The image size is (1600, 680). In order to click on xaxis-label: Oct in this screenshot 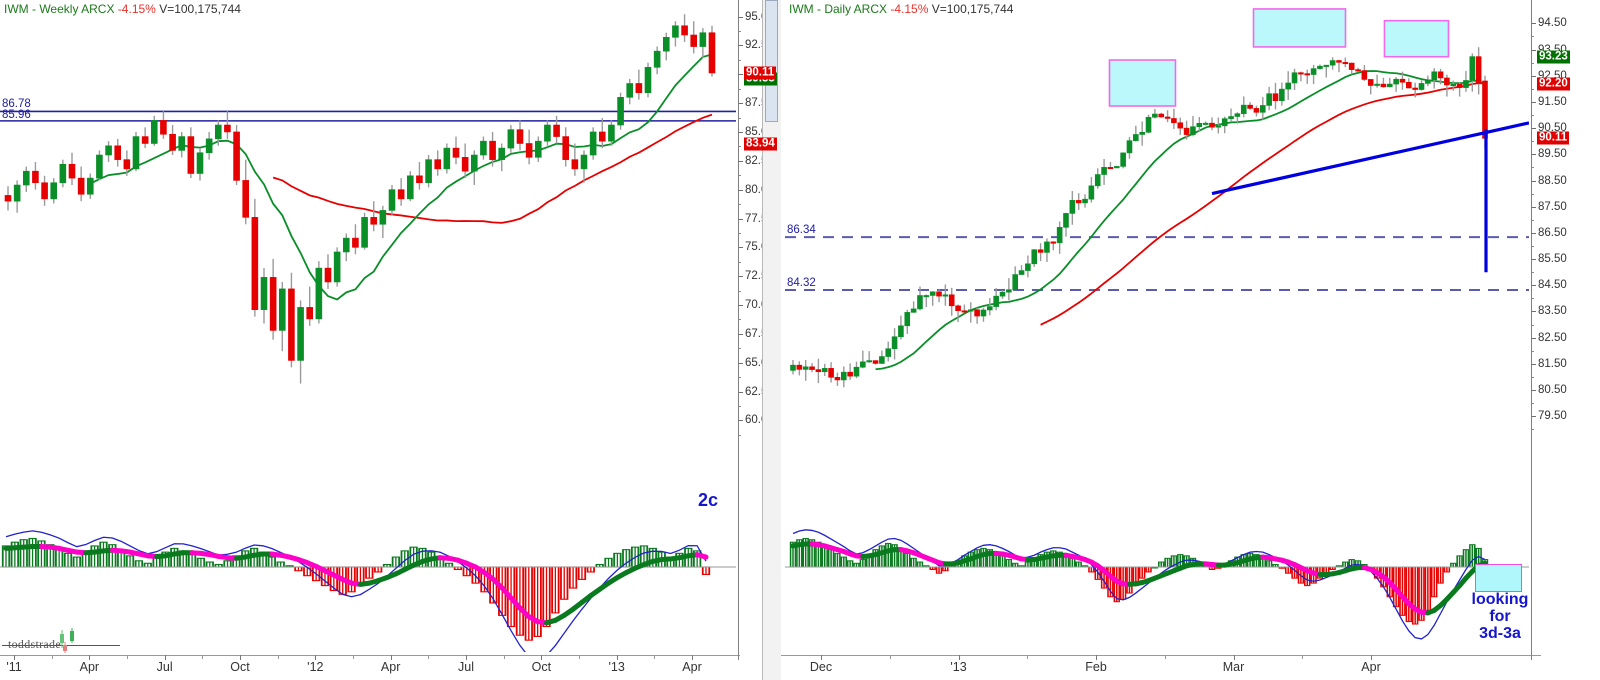, I will do `click(240, 667)`.